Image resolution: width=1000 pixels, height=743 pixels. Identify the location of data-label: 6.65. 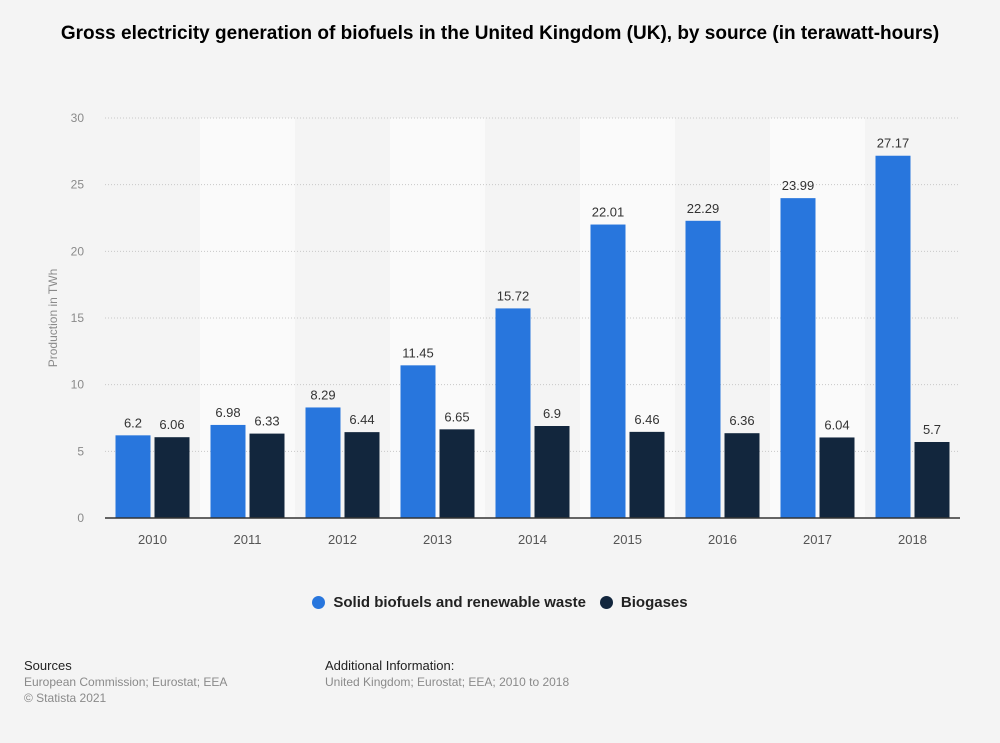
(456, 416).